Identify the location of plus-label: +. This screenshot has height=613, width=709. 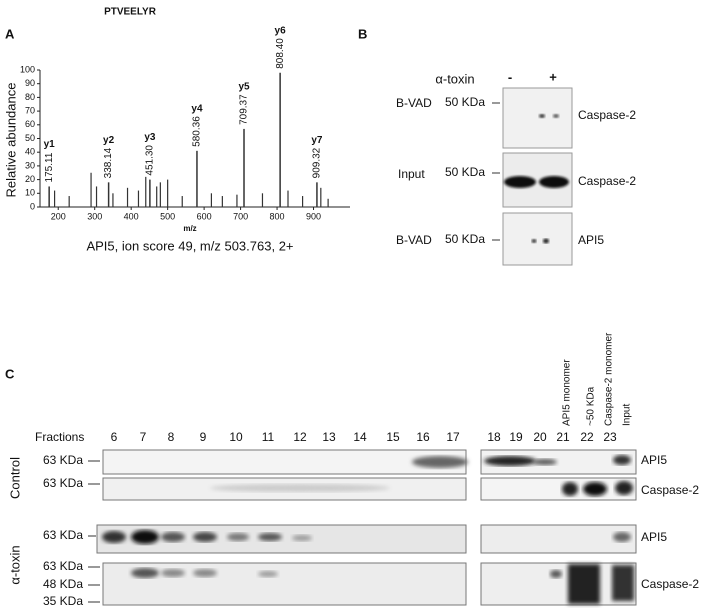
(553, 76).